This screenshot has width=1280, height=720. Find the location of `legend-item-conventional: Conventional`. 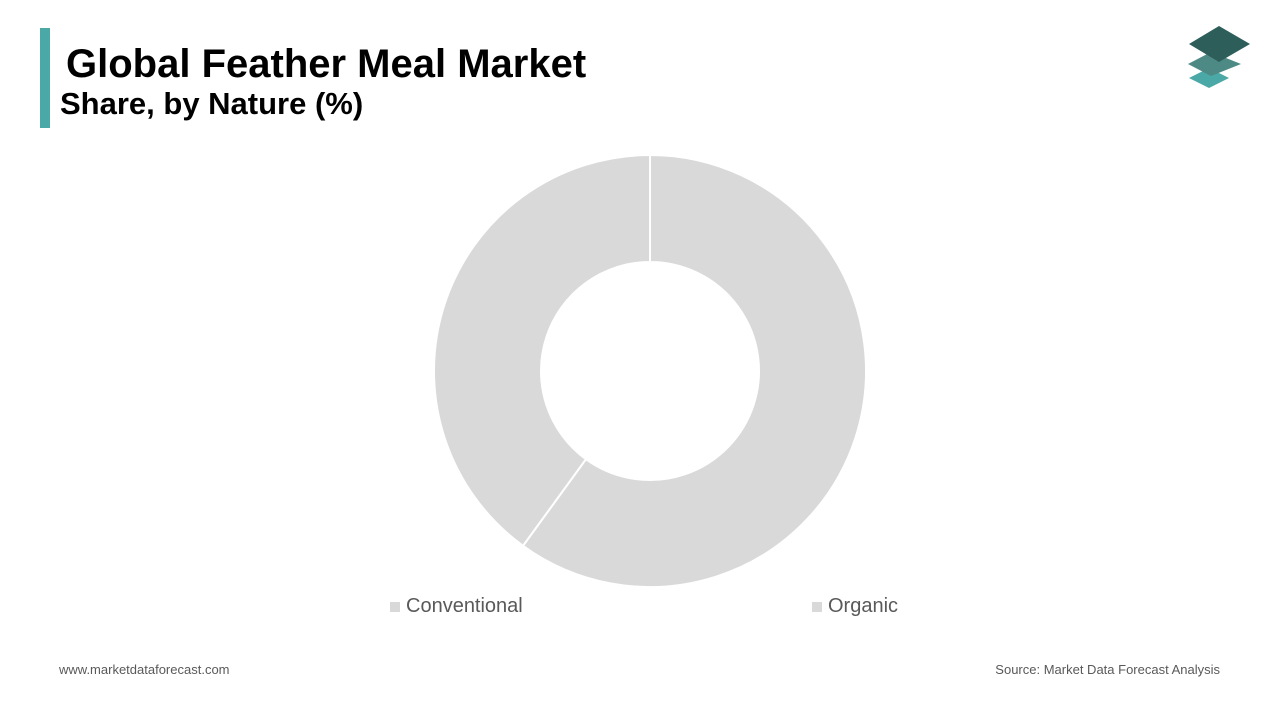

legend-item-conventional: Conventional is located at coordinates (456, 606).